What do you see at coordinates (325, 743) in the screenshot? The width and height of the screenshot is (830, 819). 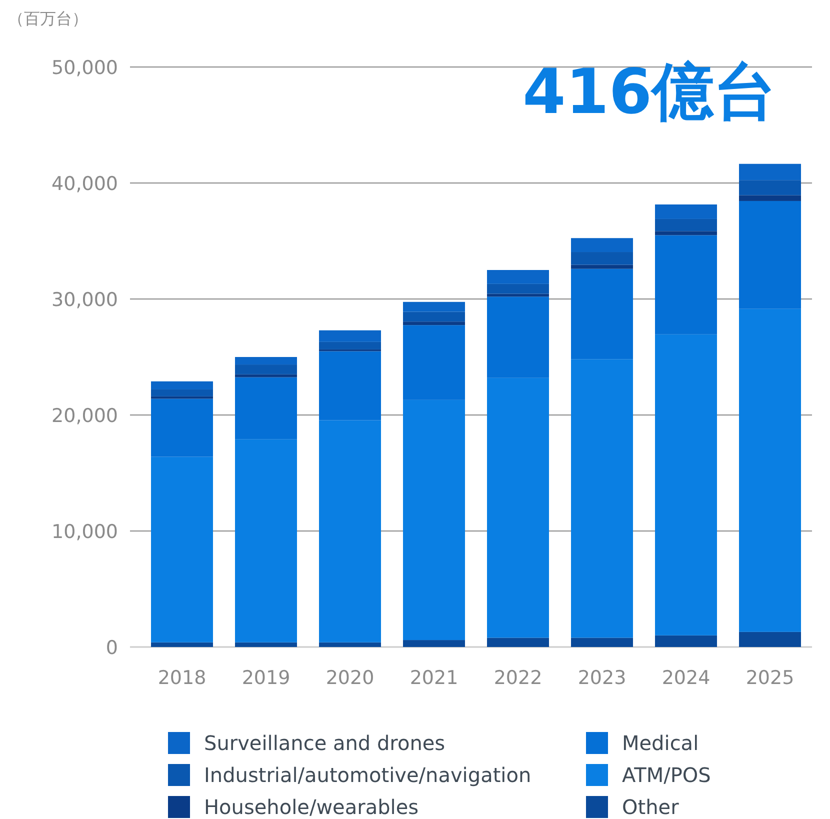 I see `legend-label: Surveillance and drones` at bounding box center [325, 743].